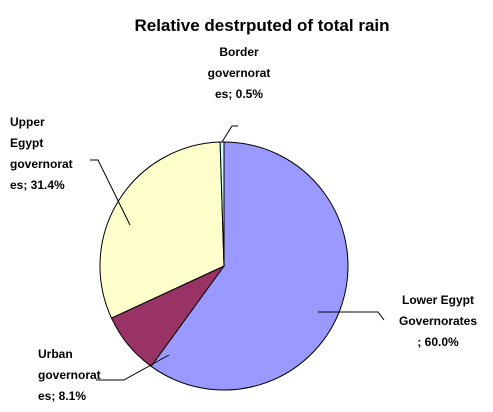 The width and height of the screenshot is (493, 412). Describe the element at coordinates (239, 73) in the screenshot. I see `slice-label: Border governorat es; 0.5%` at that location.